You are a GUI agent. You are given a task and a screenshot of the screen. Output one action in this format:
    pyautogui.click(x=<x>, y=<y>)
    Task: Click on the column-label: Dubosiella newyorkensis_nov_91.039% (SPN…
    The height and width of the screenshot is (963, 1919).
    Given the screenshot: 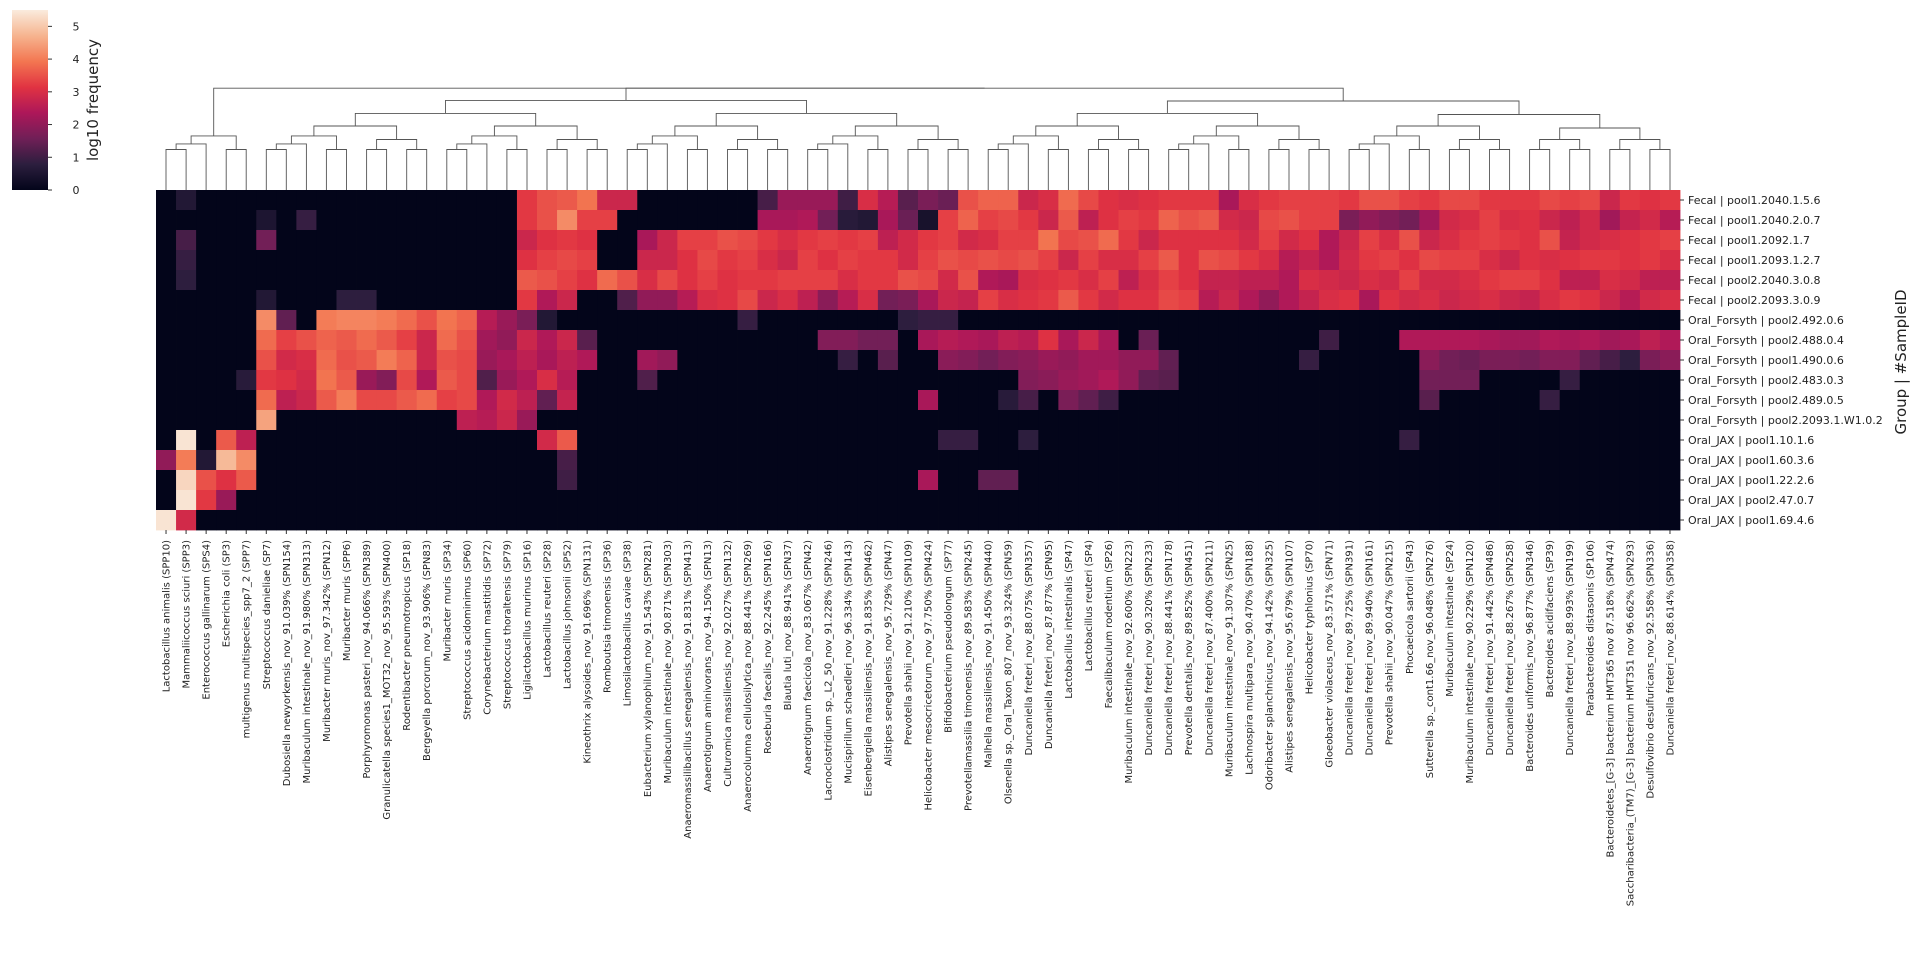 What is the action you would take?
    pyautogui.click(x=287, y=663)
    